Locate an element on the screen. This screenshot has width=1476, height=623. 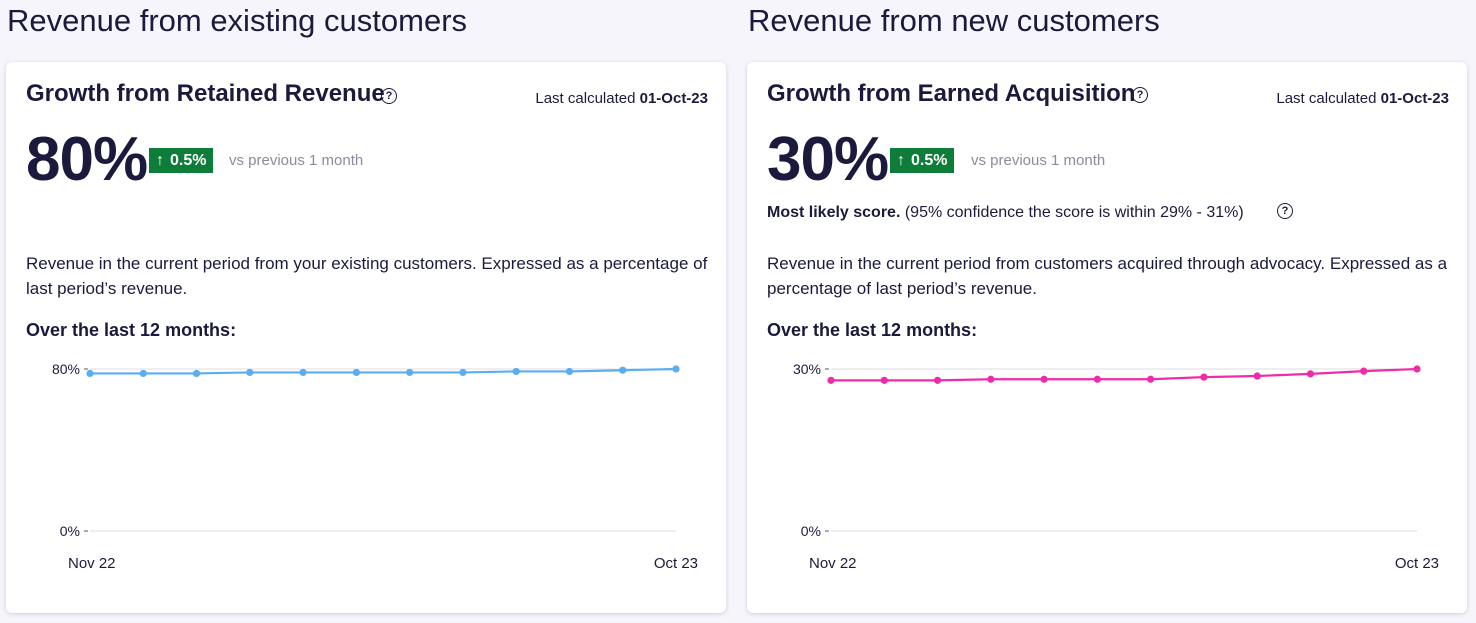
section-heading: Revenue from existing customers is located at coordinates (237, 20).